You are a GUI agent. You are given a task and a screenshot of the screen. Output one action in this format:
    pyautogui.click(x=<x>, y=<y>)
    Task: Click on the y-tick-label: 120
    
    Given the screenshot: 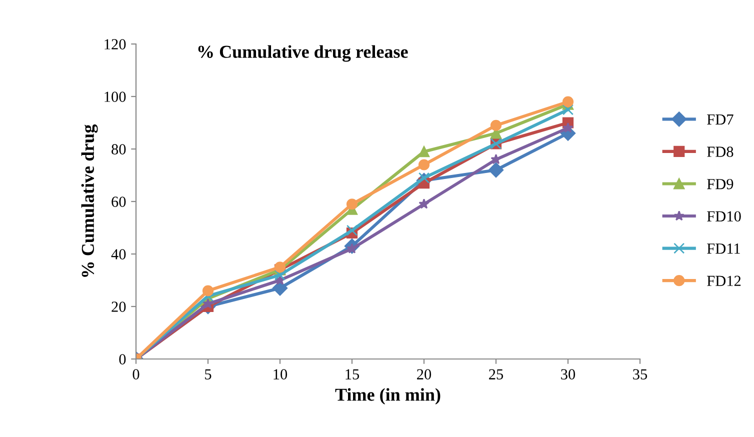 What is the action you would take?
    pyautogui.click(x=115, y=44)
    